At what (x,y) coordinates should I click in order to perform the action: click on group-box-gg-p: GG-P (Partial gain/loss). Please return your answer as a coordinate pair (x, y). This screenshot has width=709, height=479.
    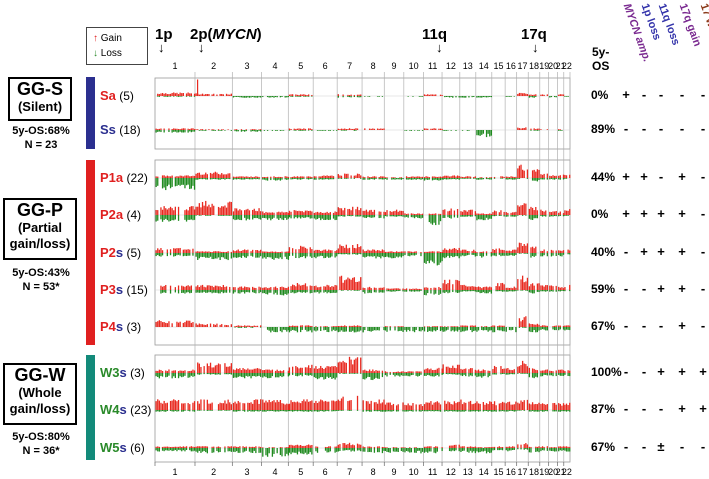
    Looking at the image, I should click on (40, 229).